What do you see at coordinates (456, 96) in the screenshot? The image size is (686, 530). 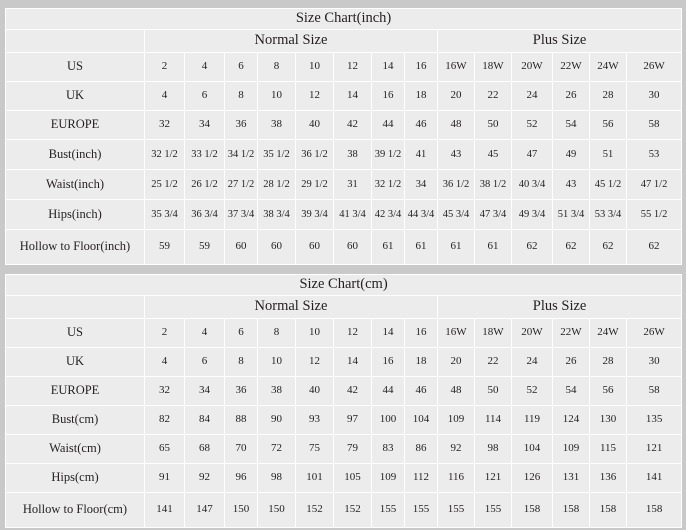 I see `cell-value: 20` at bounding box center [456, 96].